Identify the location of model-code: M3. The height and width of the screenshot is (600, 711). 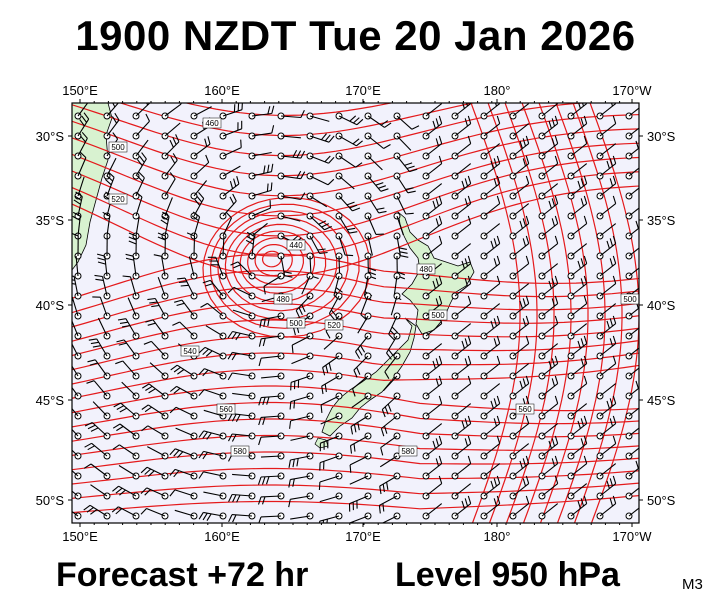
(692, 584).